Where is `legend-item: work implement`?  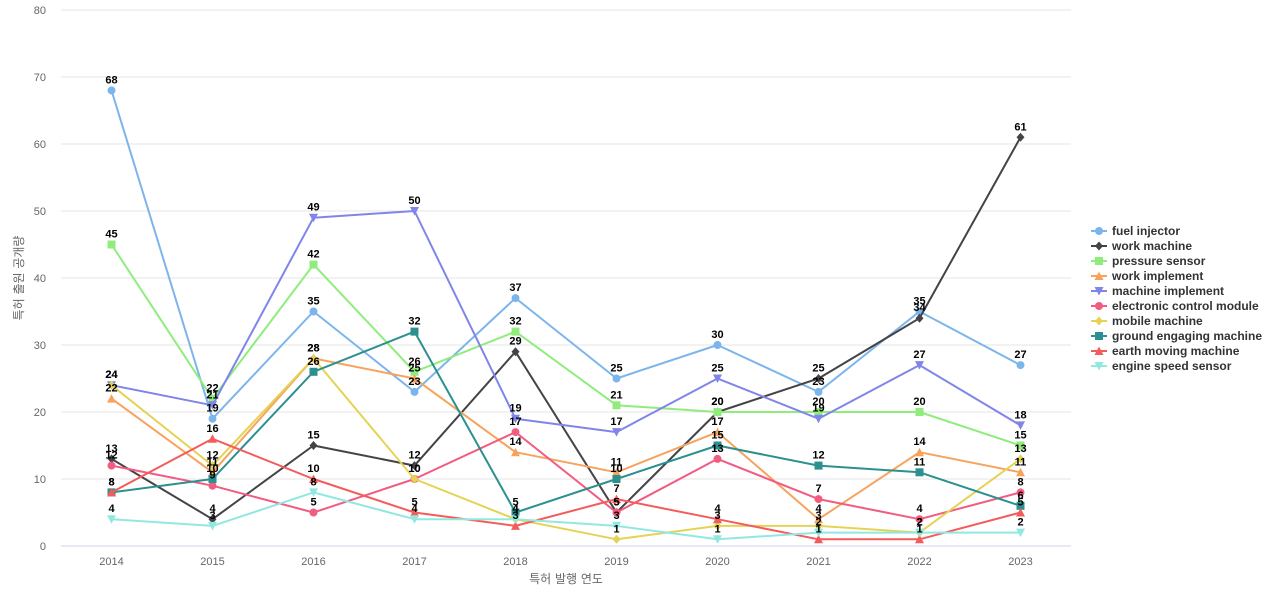
legend-item: work implement is located at coordinates (1147, 276).